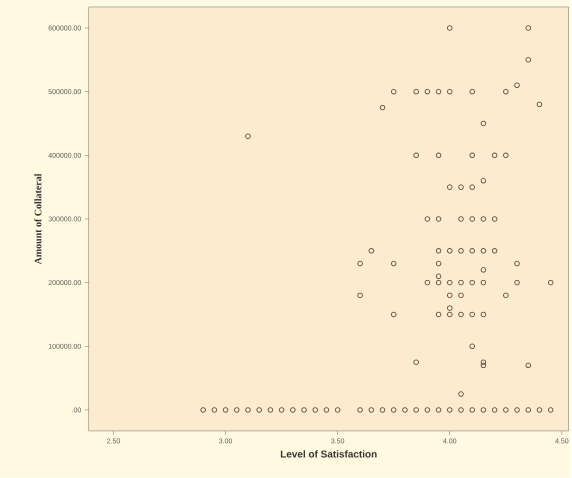 The width and height of the screenshot is (572, 478). What do you see at coordinates (38, 219) in the screenshot?
I see `y-axis-title: Amount of Collateral` at bounding box center [38, 219].